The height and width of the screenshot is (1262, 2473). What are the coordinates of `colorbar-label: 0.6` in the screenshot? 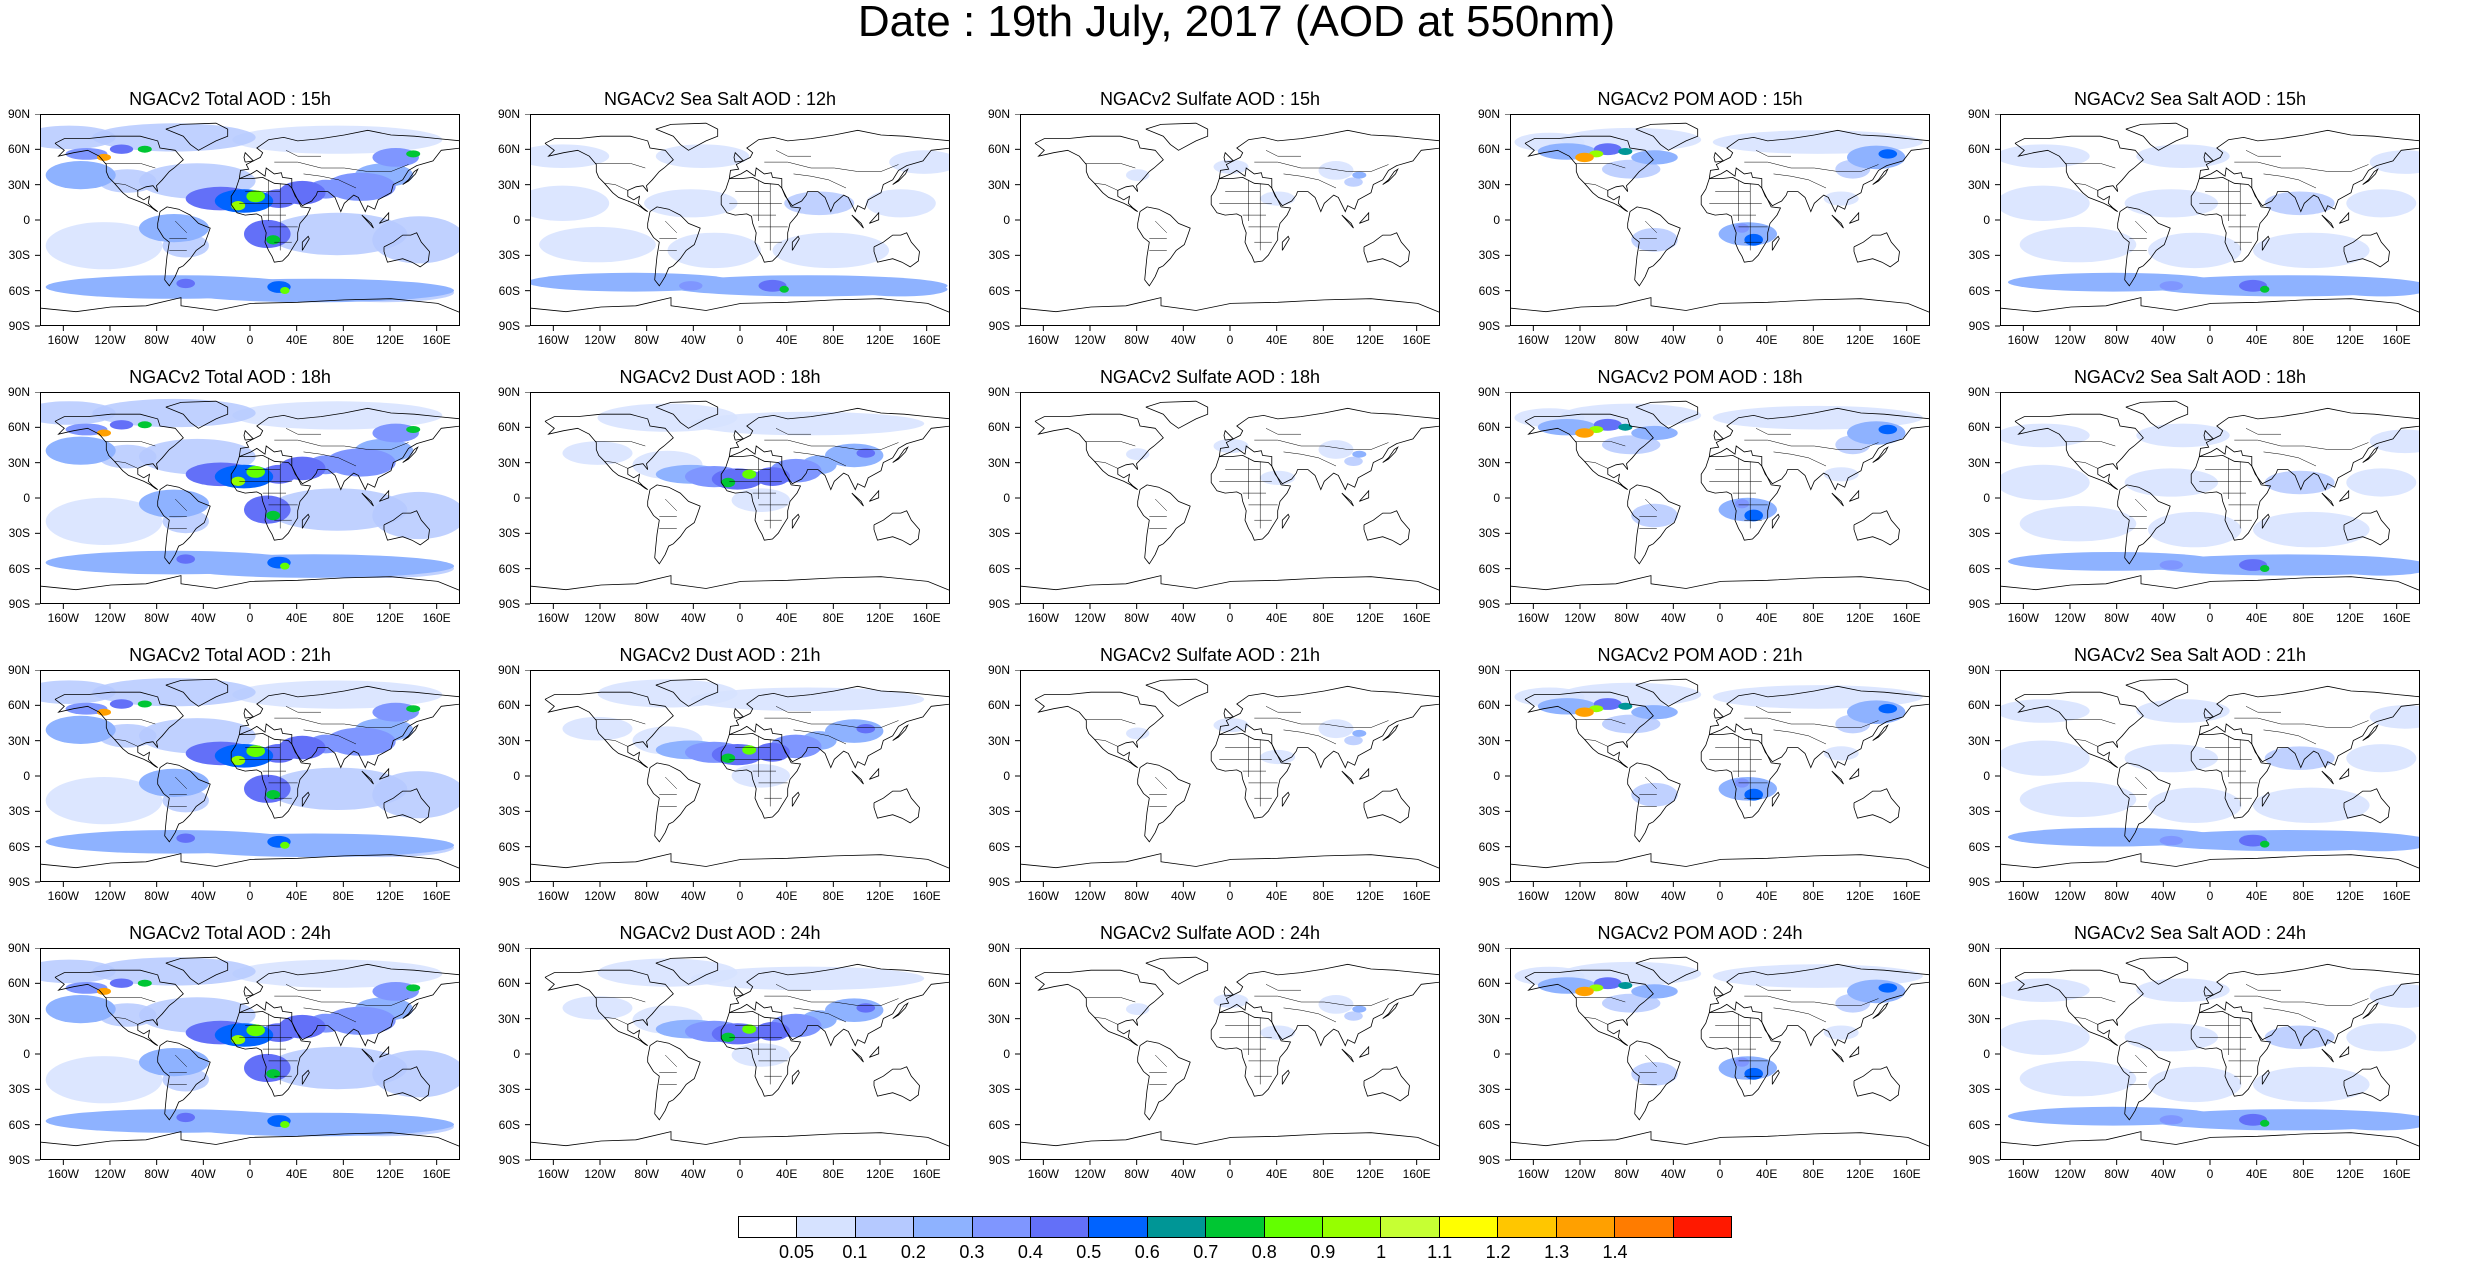 It's located at (1147, 1252).